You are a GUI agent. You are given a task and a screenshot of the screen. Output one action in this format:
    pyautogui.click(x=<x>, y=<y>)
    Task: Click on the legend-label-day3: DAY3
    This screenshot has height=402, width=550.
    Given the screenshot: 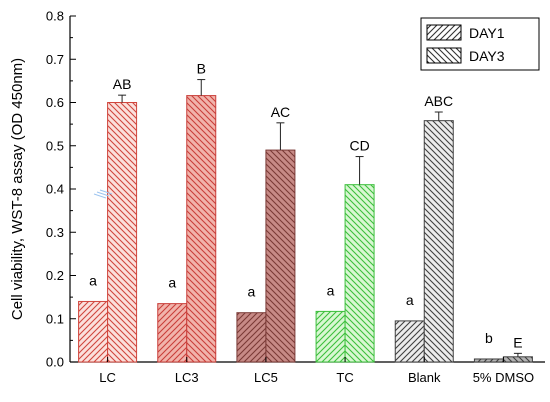 What is the action you would take?
    pyautogui.click(x=487, y=56)
    